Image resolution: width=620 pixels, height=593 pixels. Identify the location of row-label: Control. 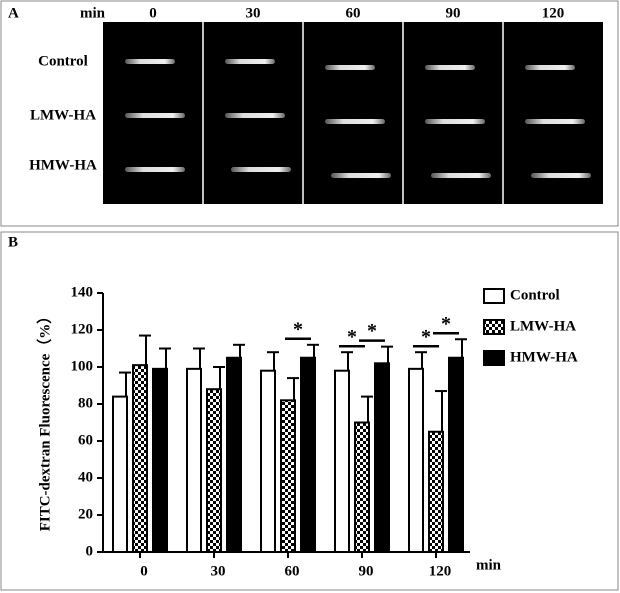
(63, 61).